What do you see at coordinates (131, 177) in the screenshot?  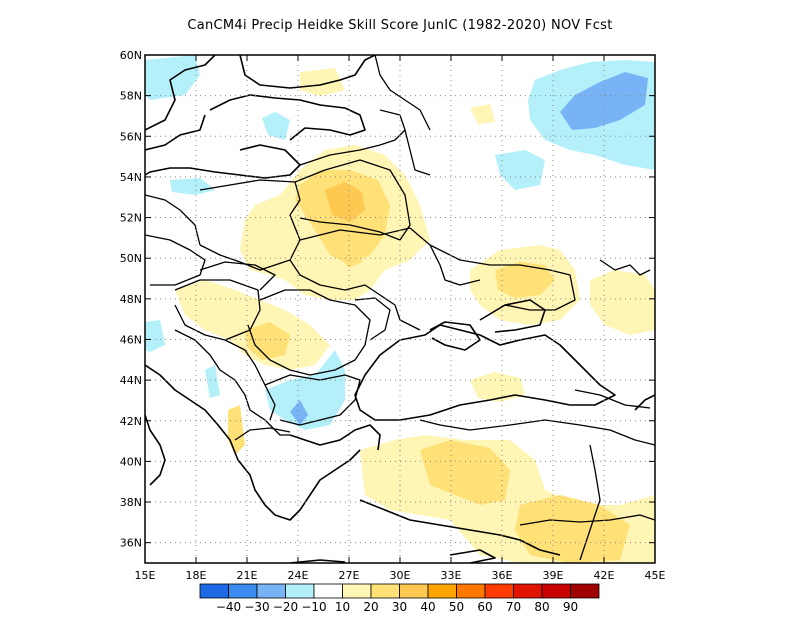 I see `lat-tick-label: 54N` at bounding box center [131, 177].